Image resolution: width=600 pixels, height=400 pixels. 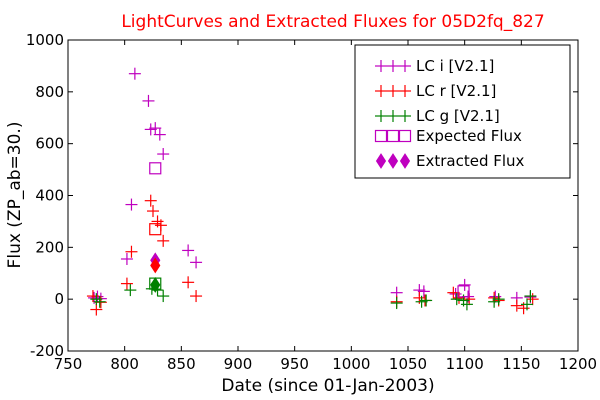 I want to click on y-axis-label: Flux (ZP_ab=30.), so click(x=15, y=195).